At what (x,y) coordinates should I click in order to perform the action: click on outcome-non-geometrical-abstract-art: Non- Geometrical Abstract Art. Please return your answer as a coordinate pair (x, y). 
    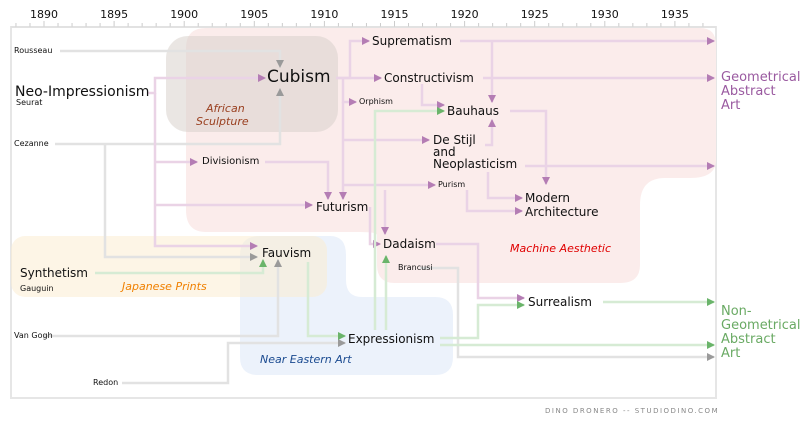
    Looking at the image, I should click on (760, 333).